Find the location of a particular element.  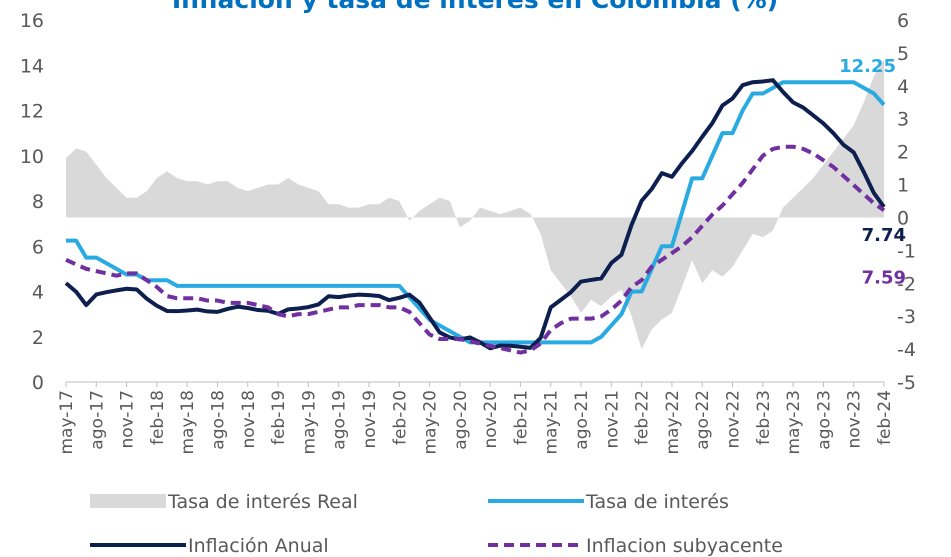

x-tick-label: may-18 is located at coordinates (188, 422).